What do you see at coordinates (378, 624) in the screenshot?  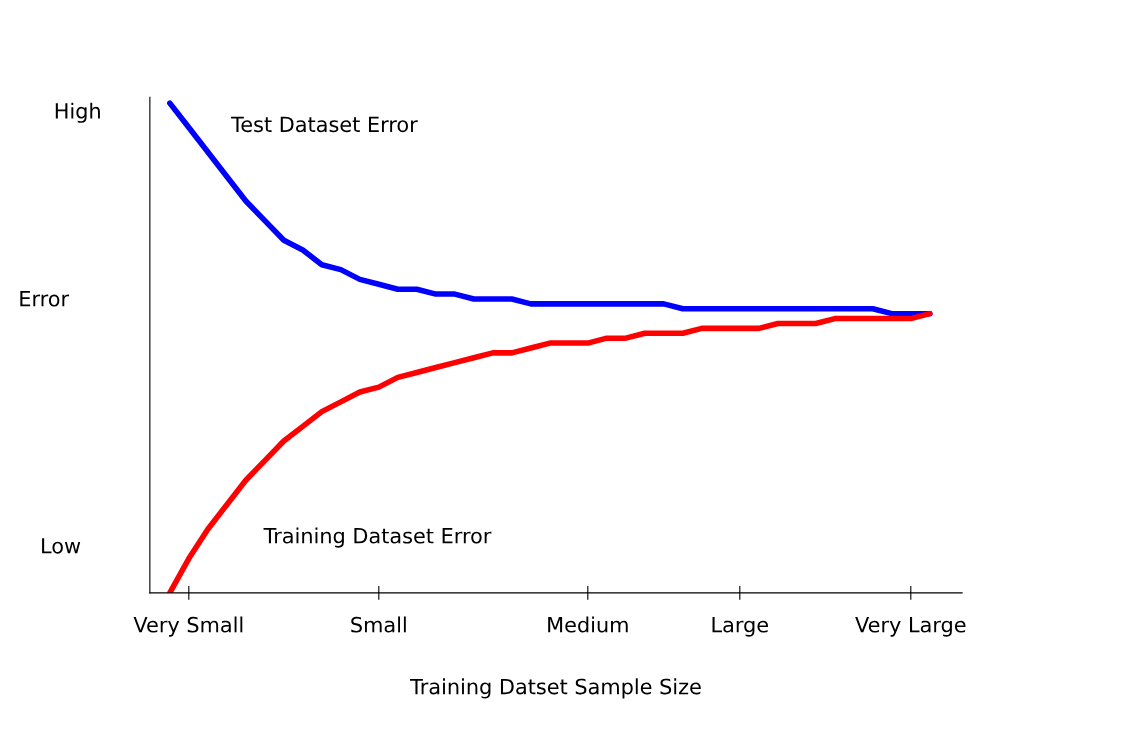 I see `x-tick-label: Small` at bounding box center [378, 624].